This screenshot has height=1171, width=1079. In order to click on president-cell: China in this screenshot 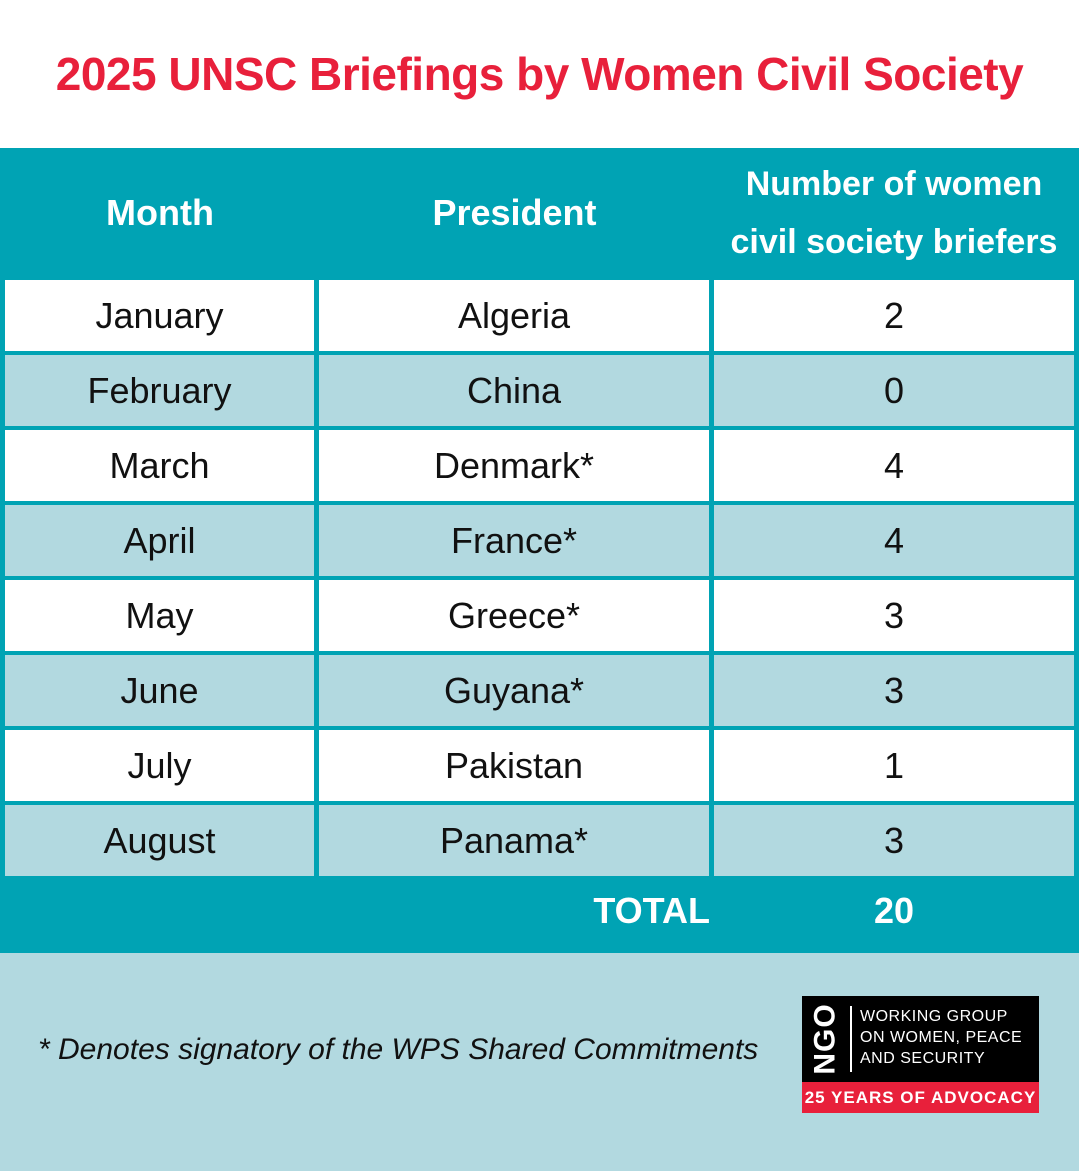, I will do `click(514, 390)`.